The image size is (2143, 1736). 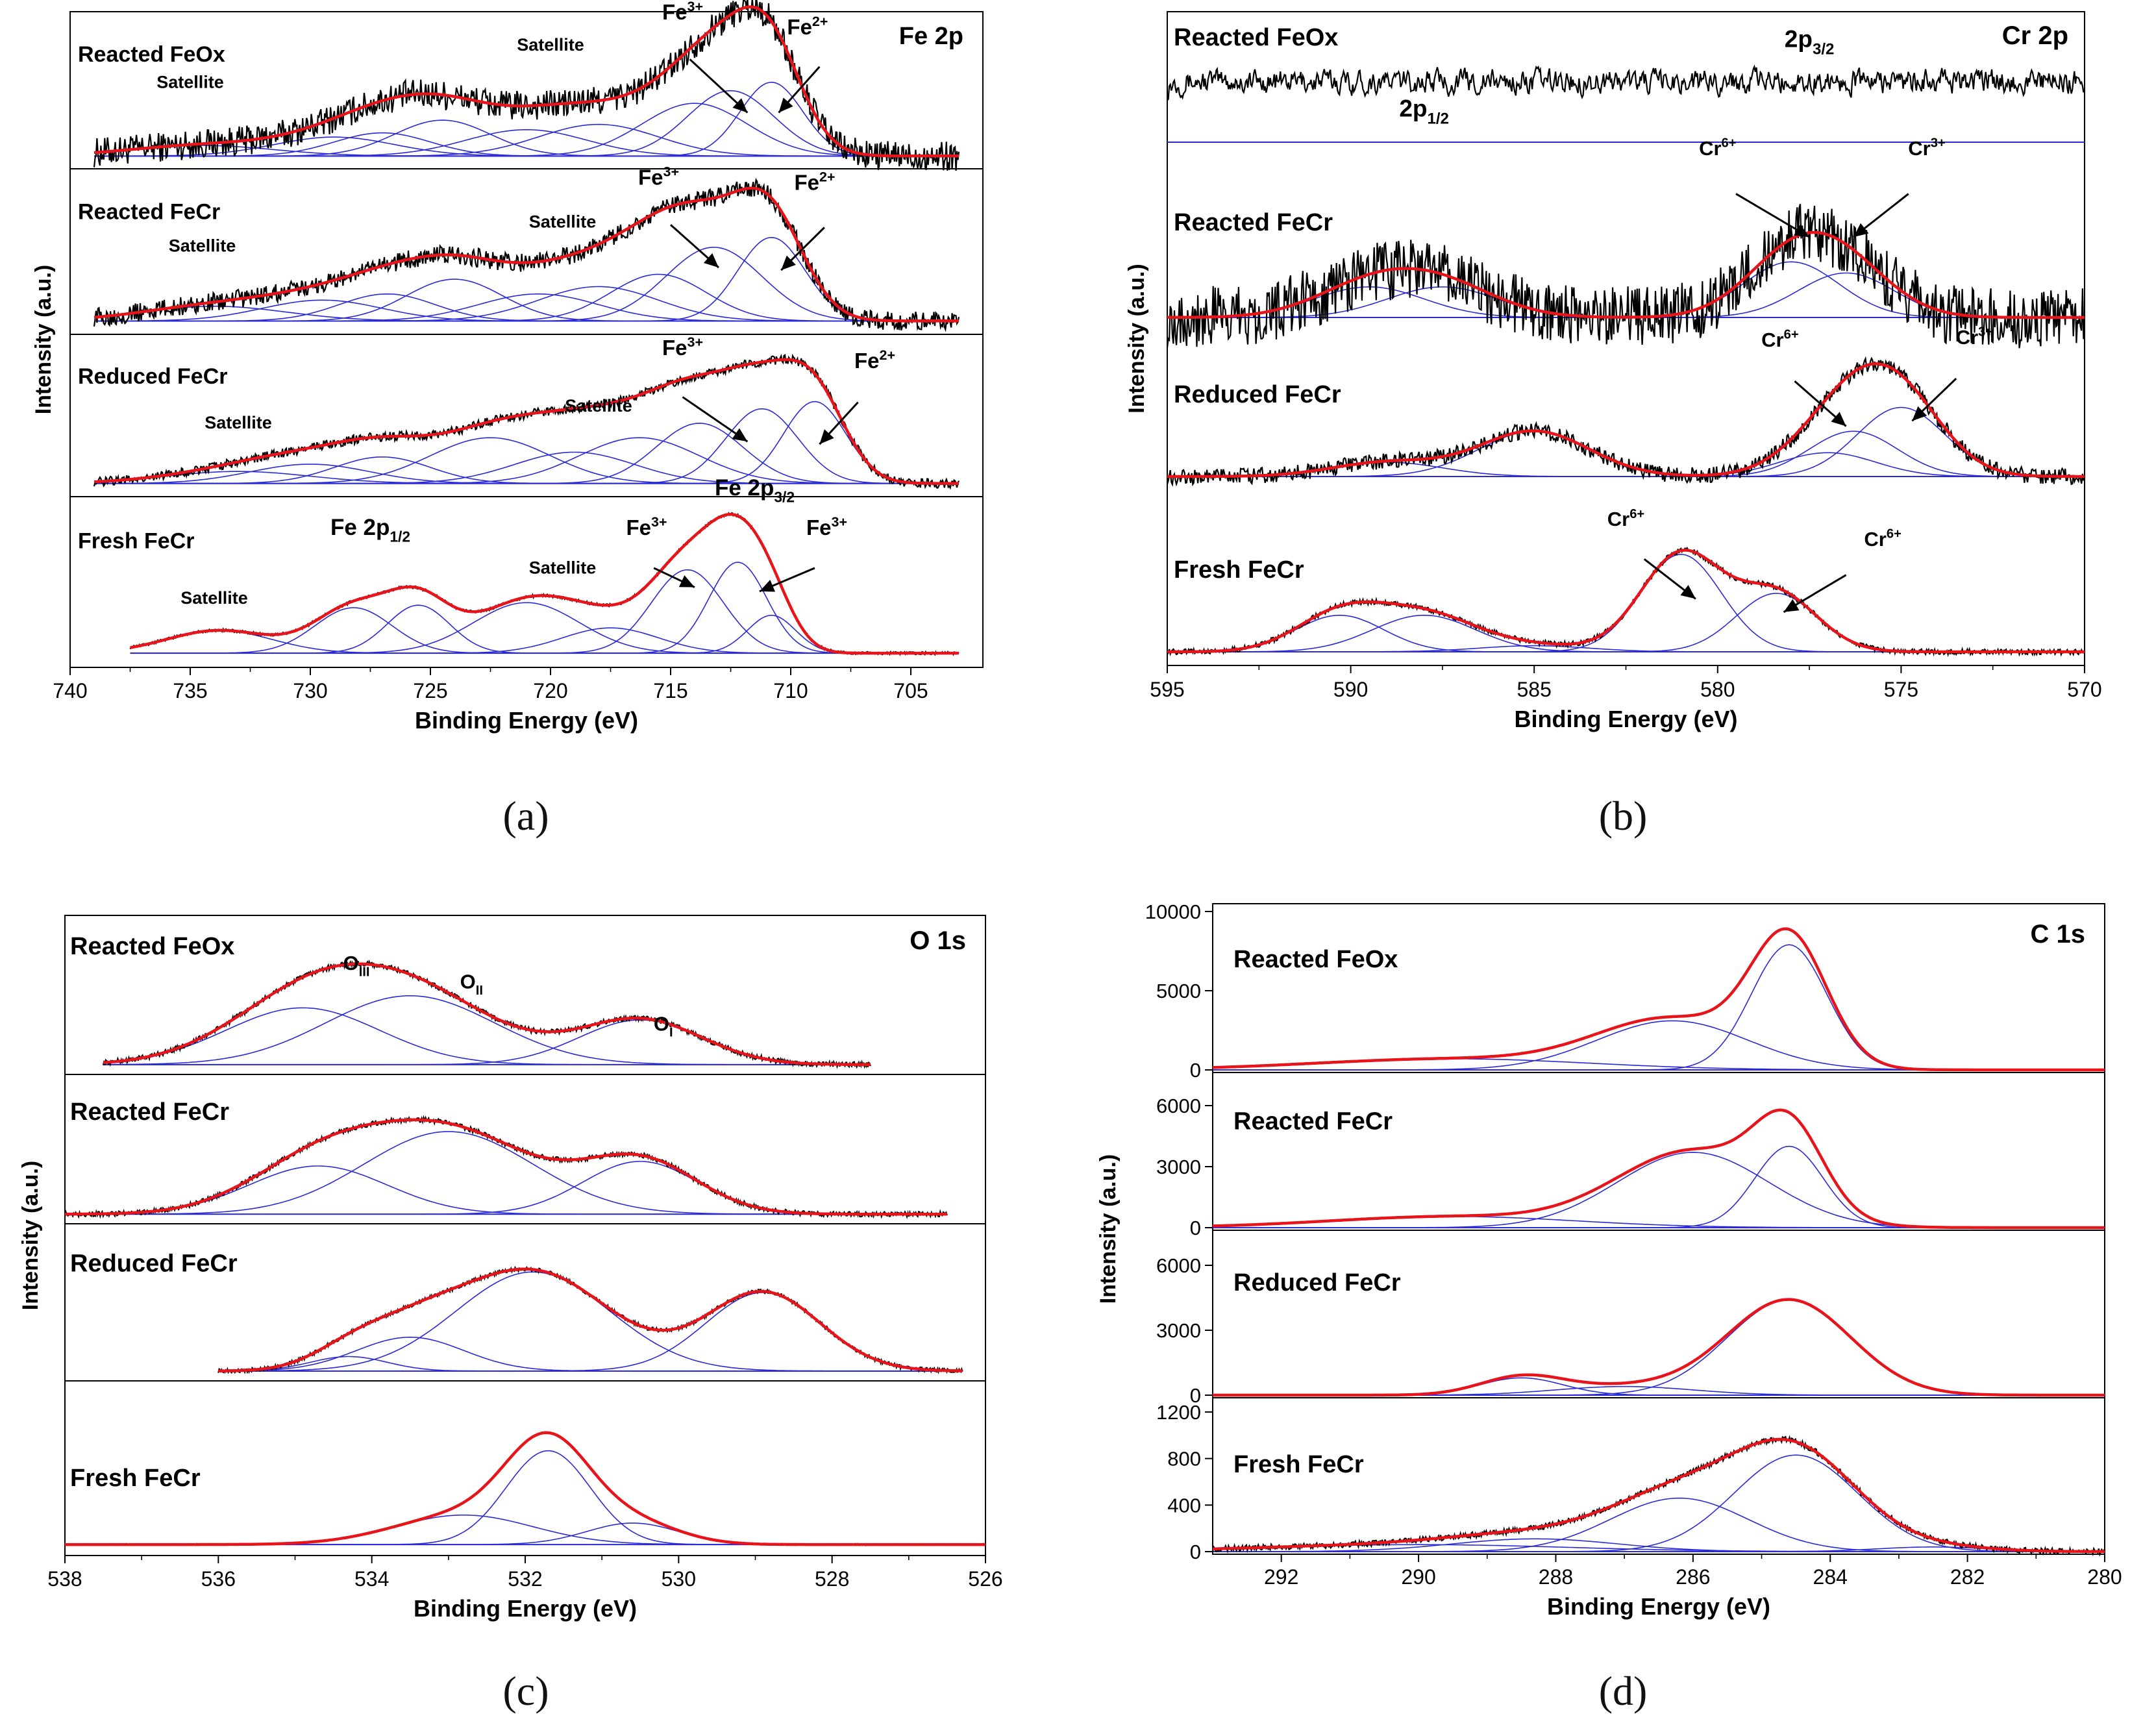 What do you see at coordinates (1167, 690) in the screenshot?
I see `x-tick-label: 595` at bounding box center [1167, 690].